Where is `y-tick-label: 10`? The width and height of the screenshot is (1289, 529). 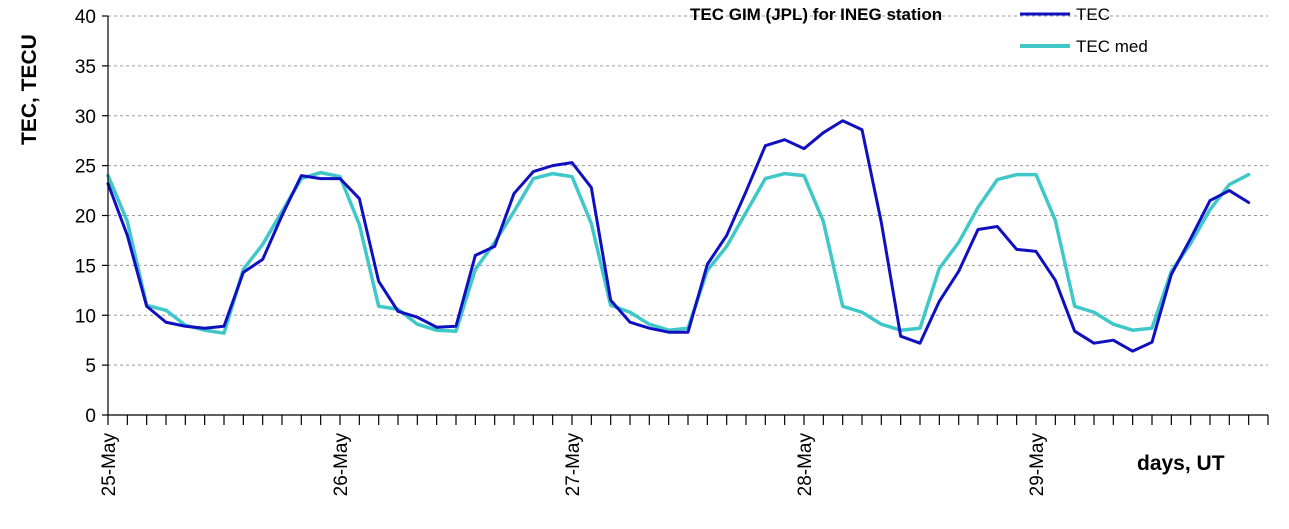
y-tick-label: 10 is located at coordinates (85, 316).